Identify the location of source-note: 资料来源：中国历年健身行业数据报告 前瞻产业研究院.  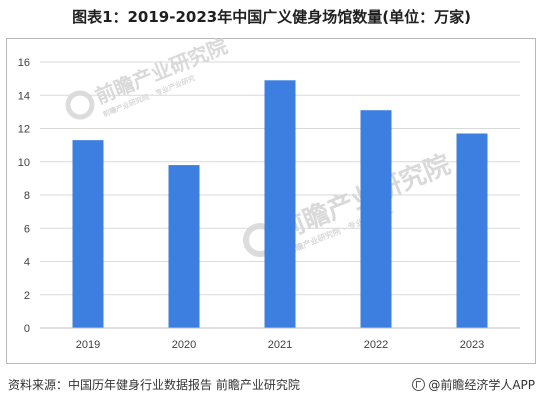
(154, 385).